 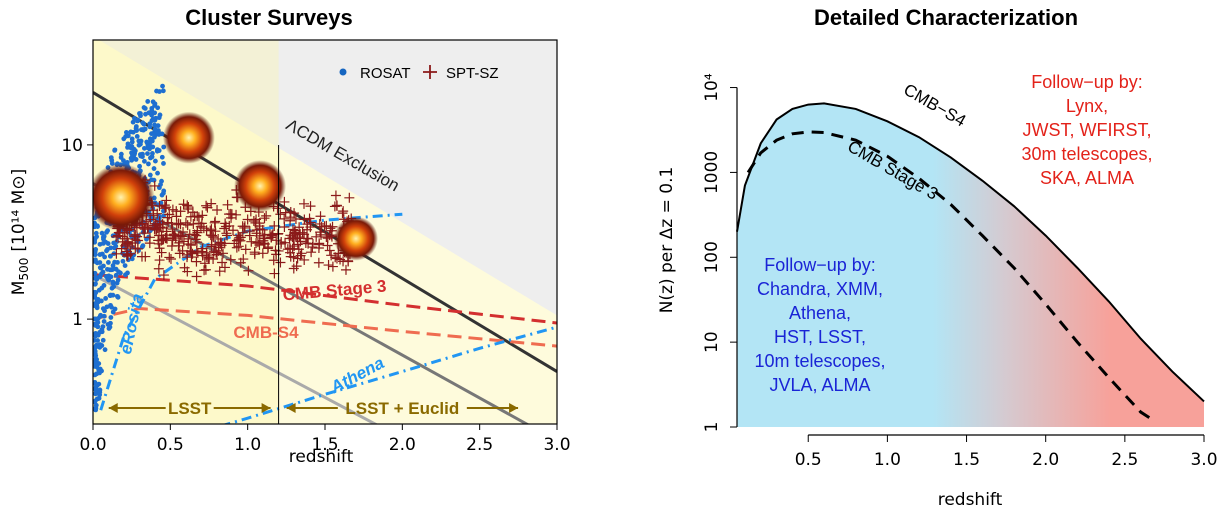 I want to click on legend-rosat-marker, so click(x=343, y=72).